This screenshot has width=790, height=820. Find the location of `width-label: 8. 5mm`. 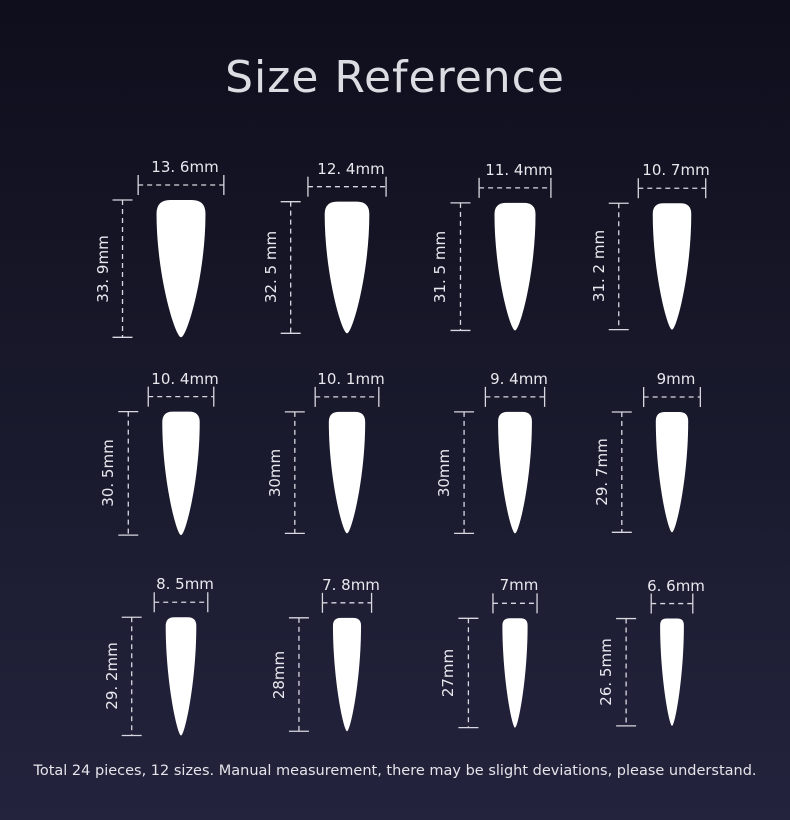

width-label: 8. 5mm is located at coordinates (185, 584).